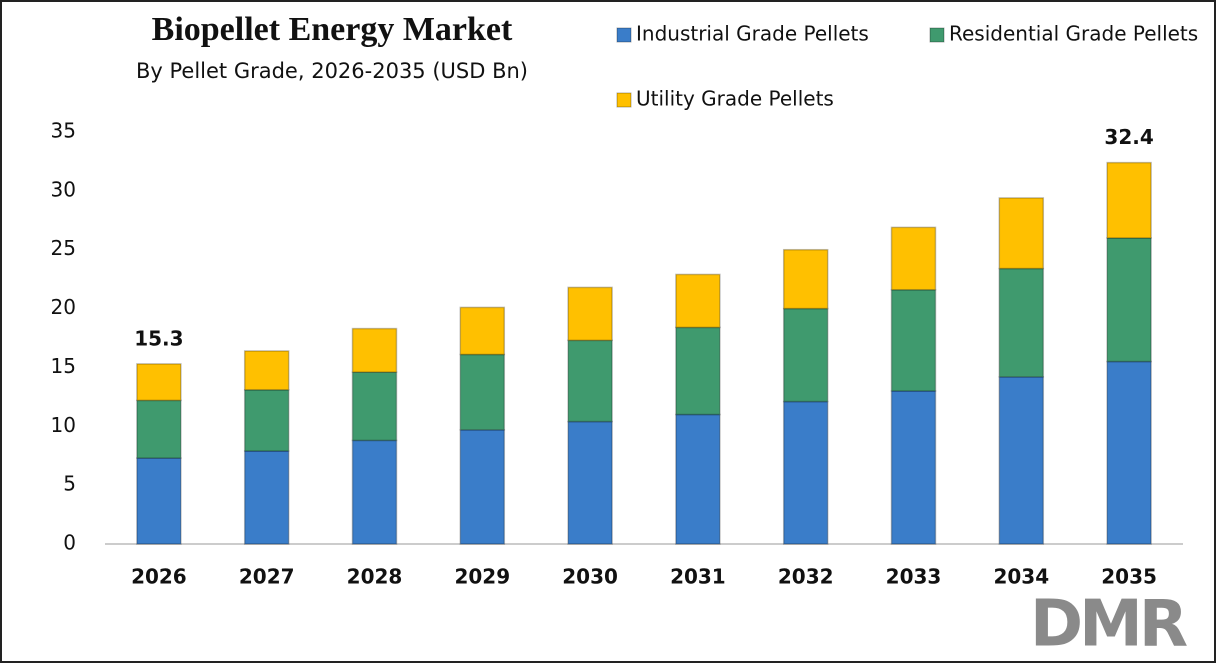 This screenshot has height=663, width=1216. What do you see at coordinates (332, 71) in the screenshot?
I see `chart-subtitle: By Pellet Grade, 2026-2035 (USD Bn)` at bounding box center [332, 71].